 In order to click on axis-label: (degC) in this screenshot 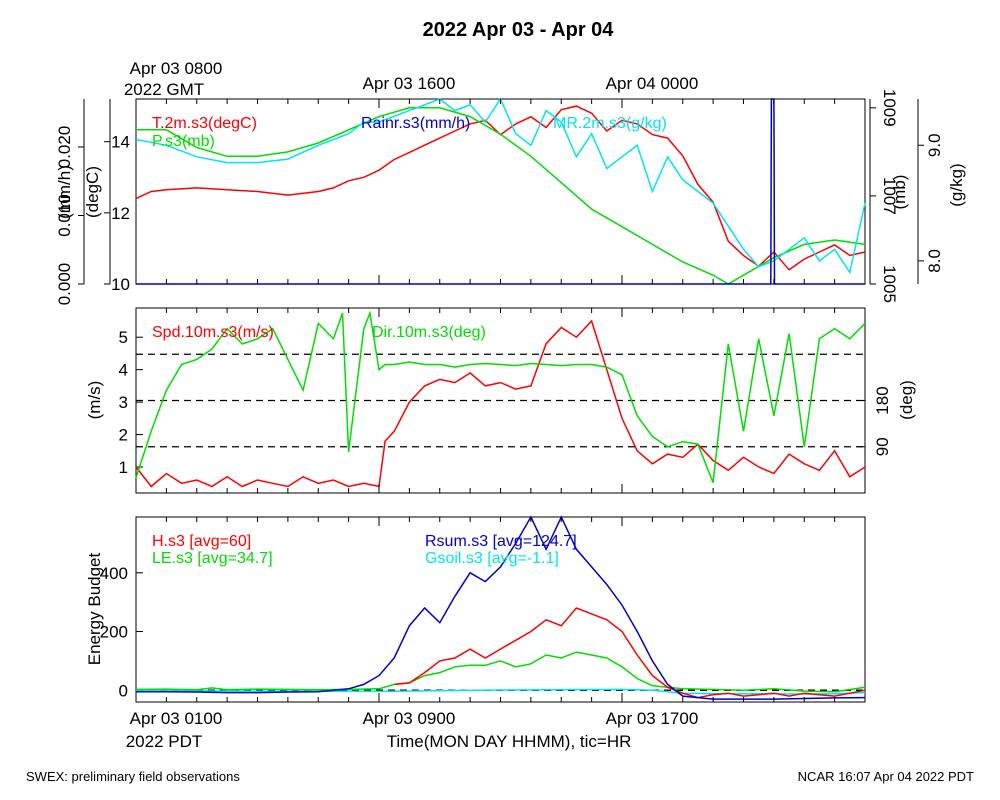, I will do `click(92, 192)`.